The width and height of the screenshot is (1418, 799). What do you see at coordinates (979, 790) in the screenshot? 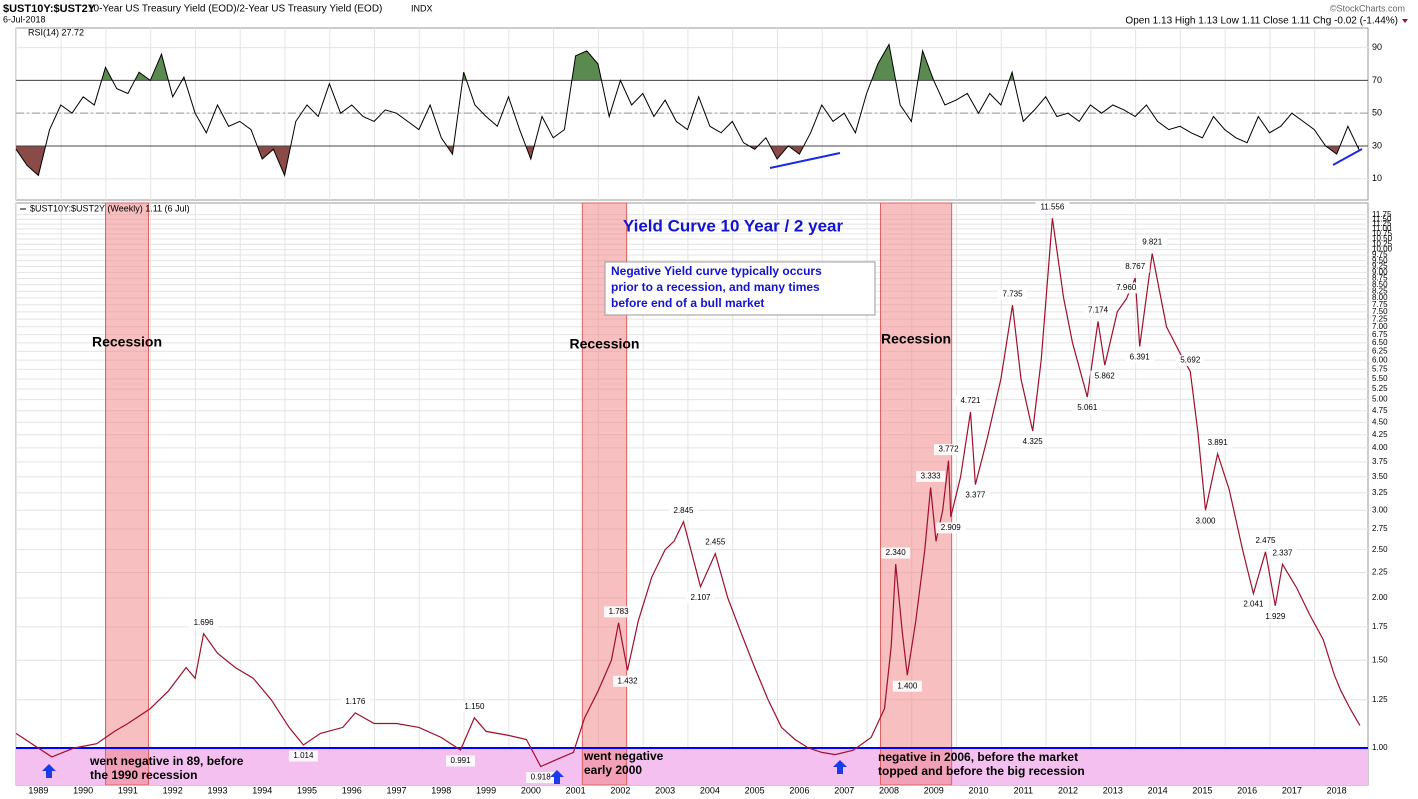
I see `x-tick-label: 2010` at bounding box center [979, 790].